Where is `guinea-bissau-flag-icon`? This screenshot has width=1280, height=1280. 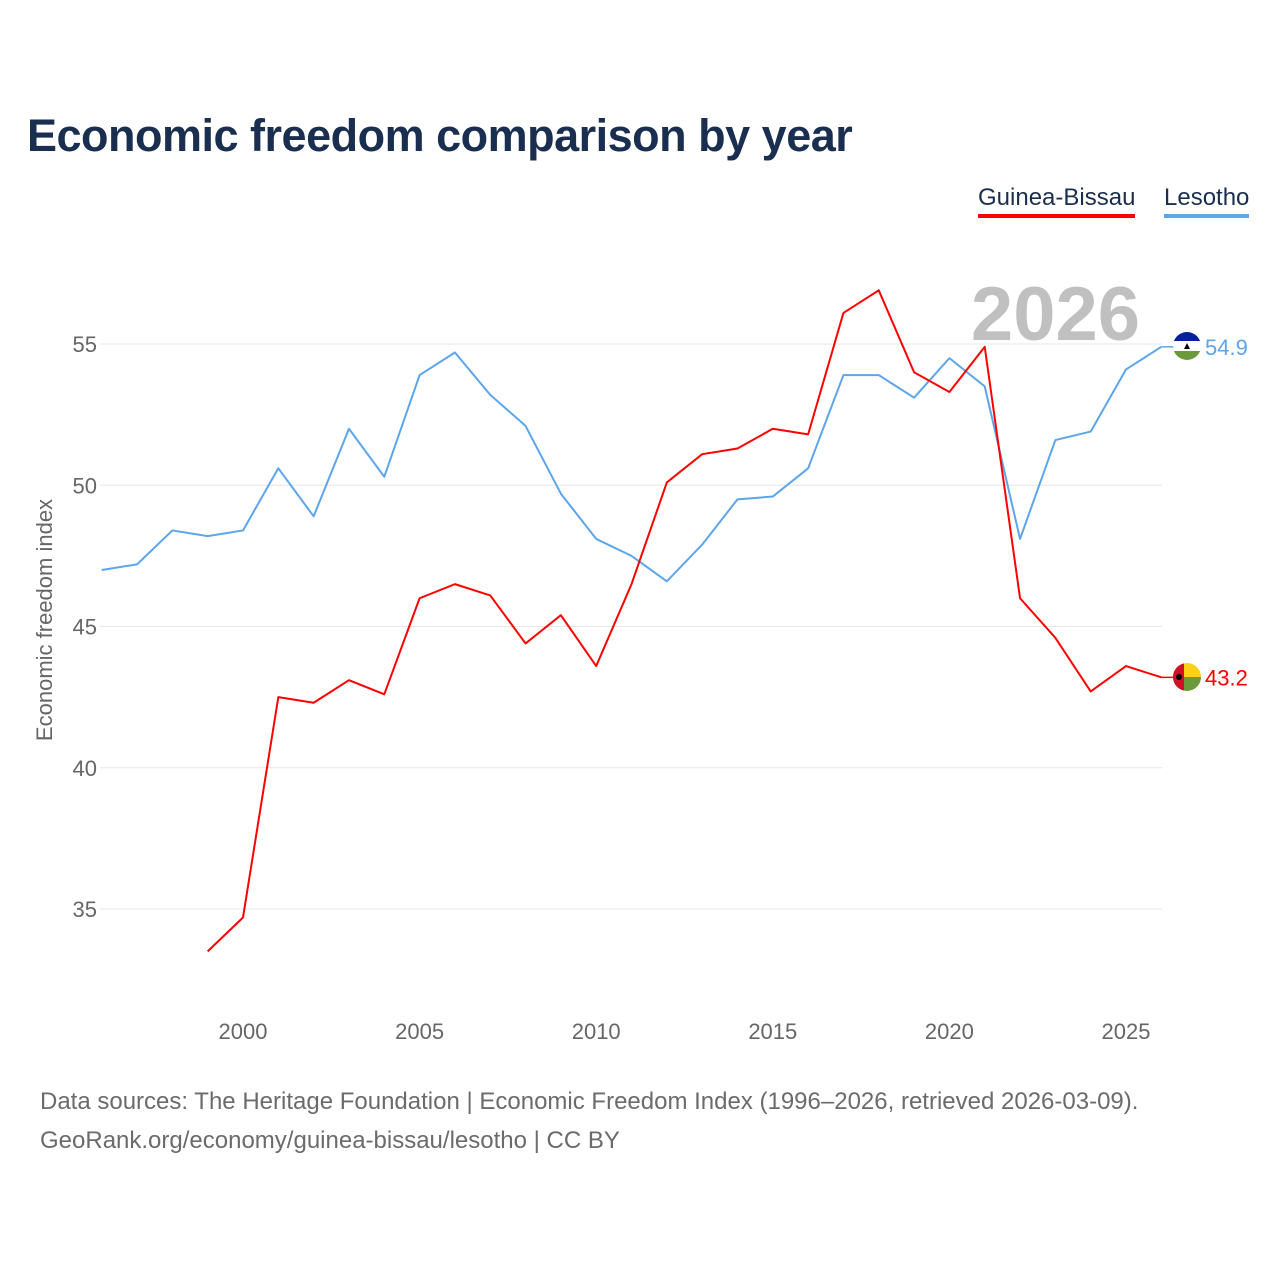 guinea-bissau-flag-icon is located at coordinates (1187, 677).